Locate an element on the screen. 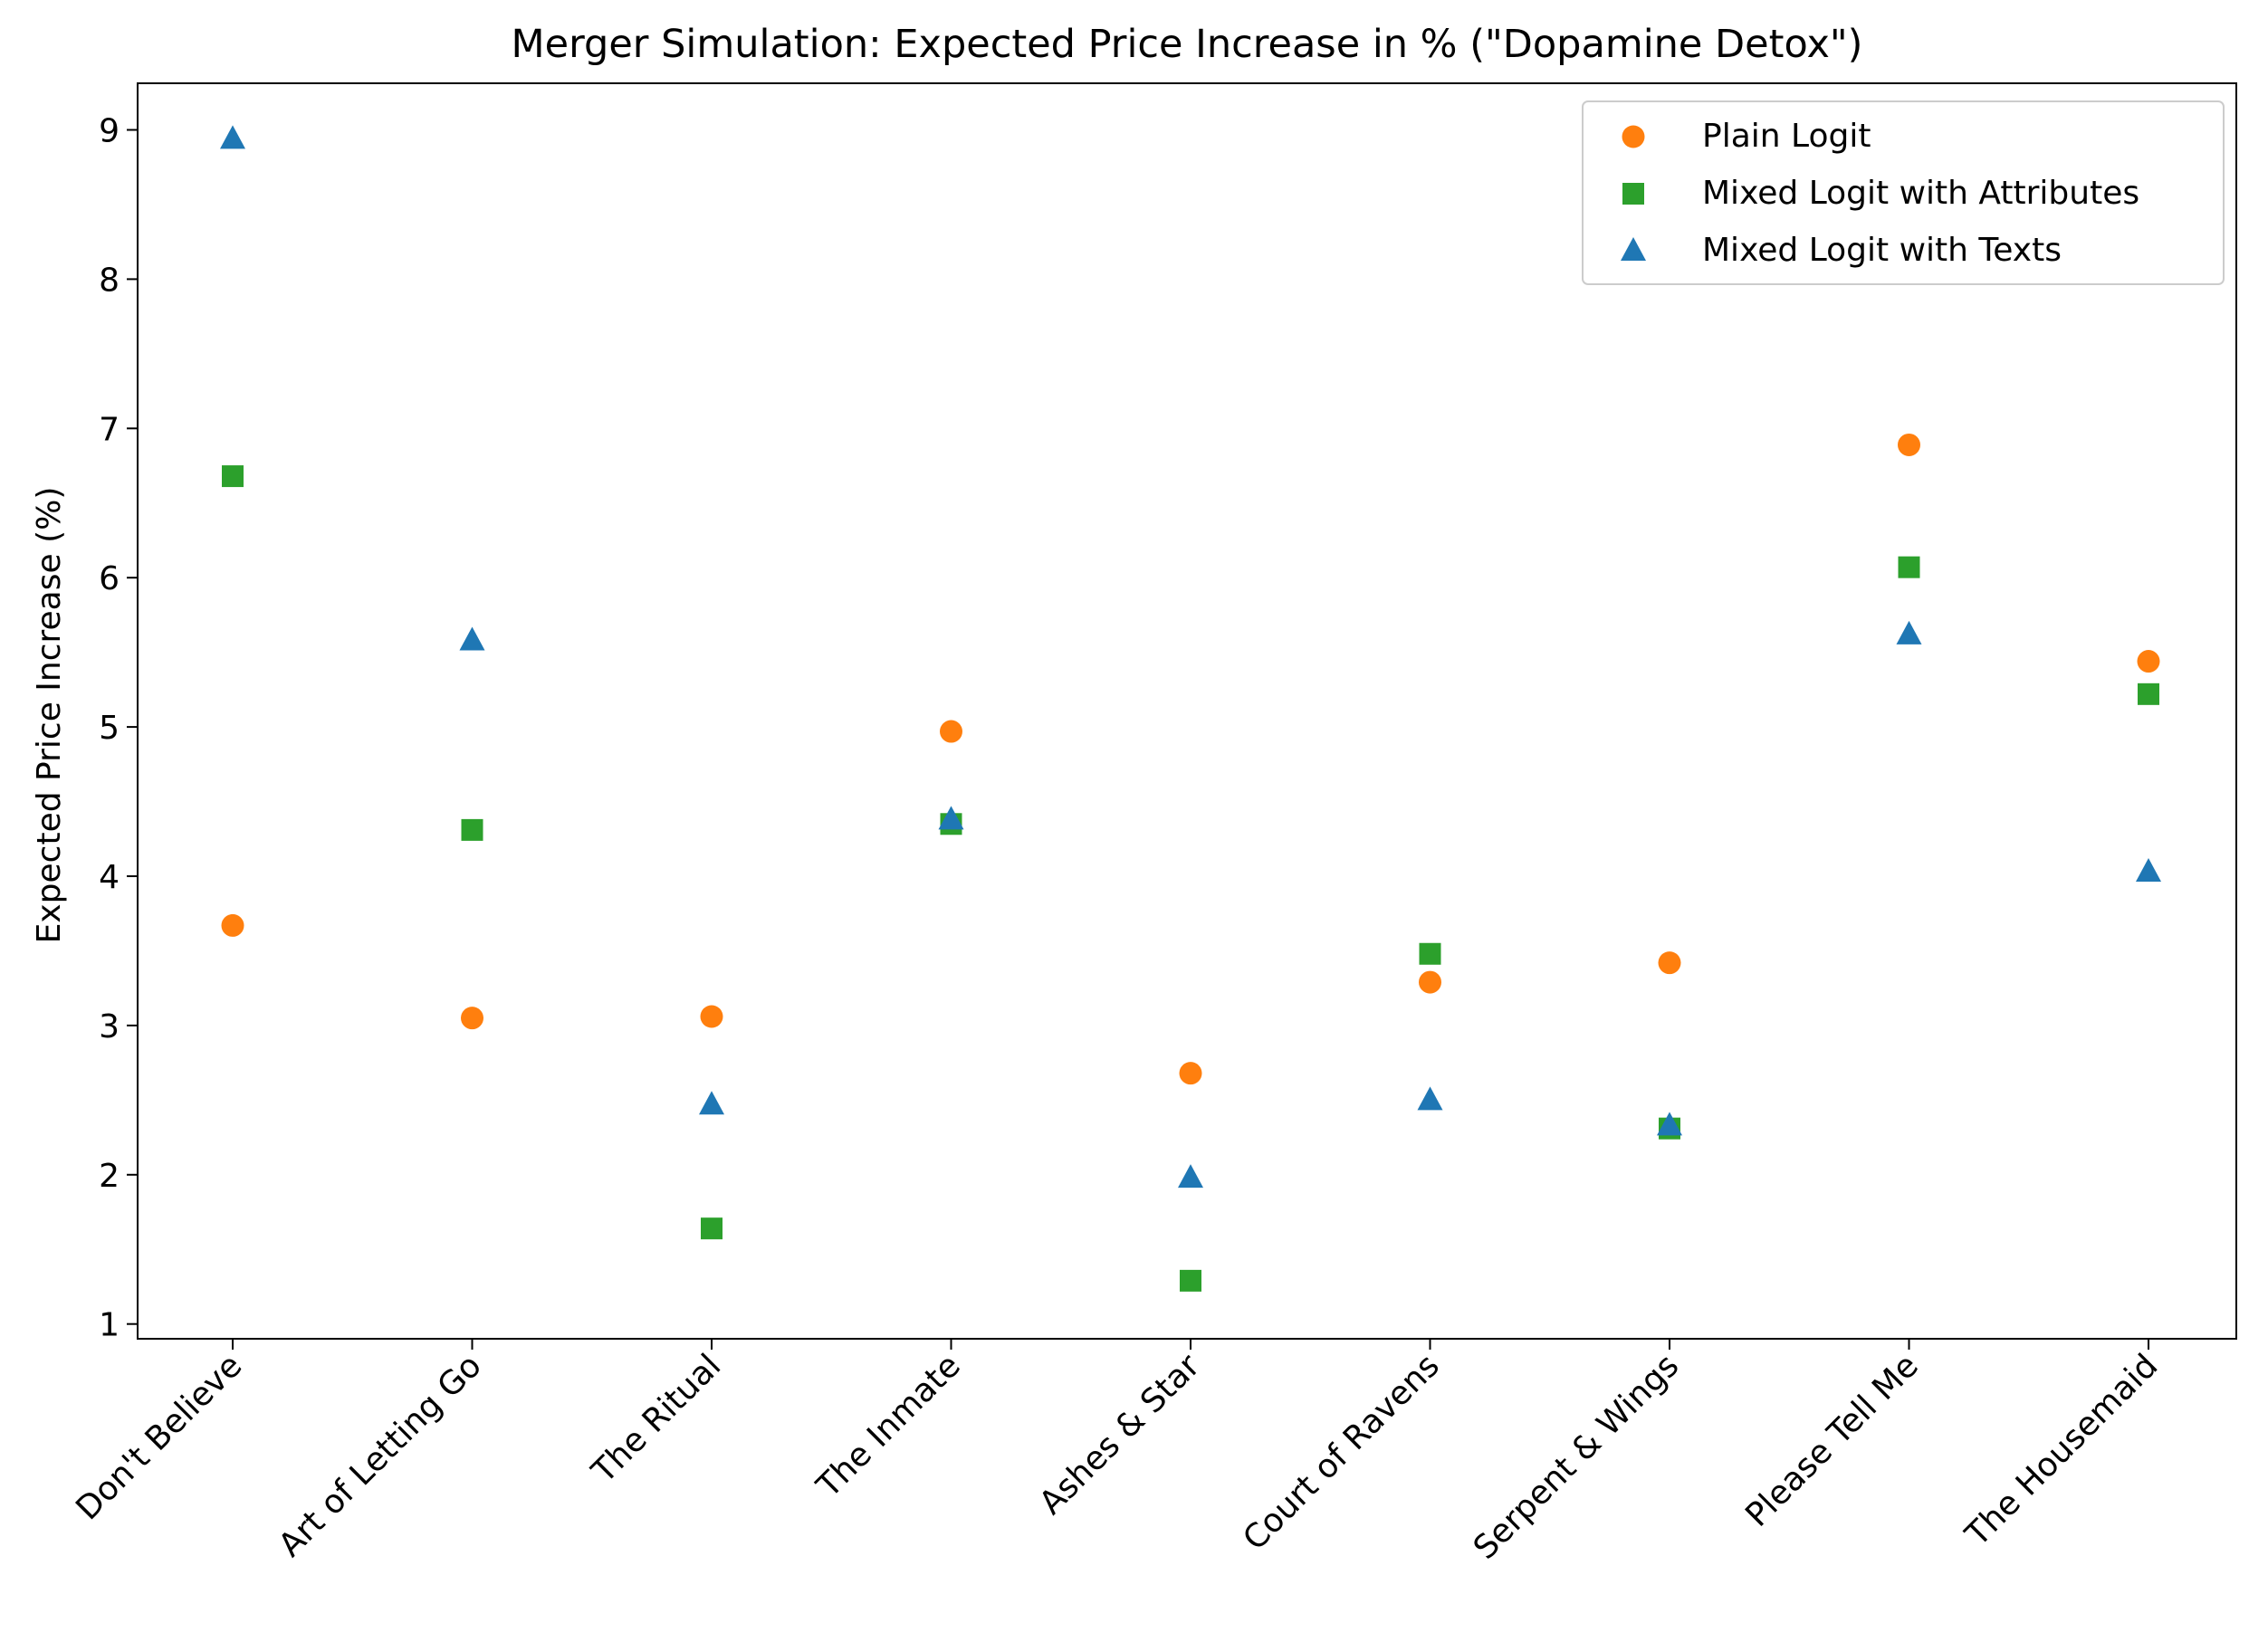  legend-circle-marker is located at coordinates (1633, 136).